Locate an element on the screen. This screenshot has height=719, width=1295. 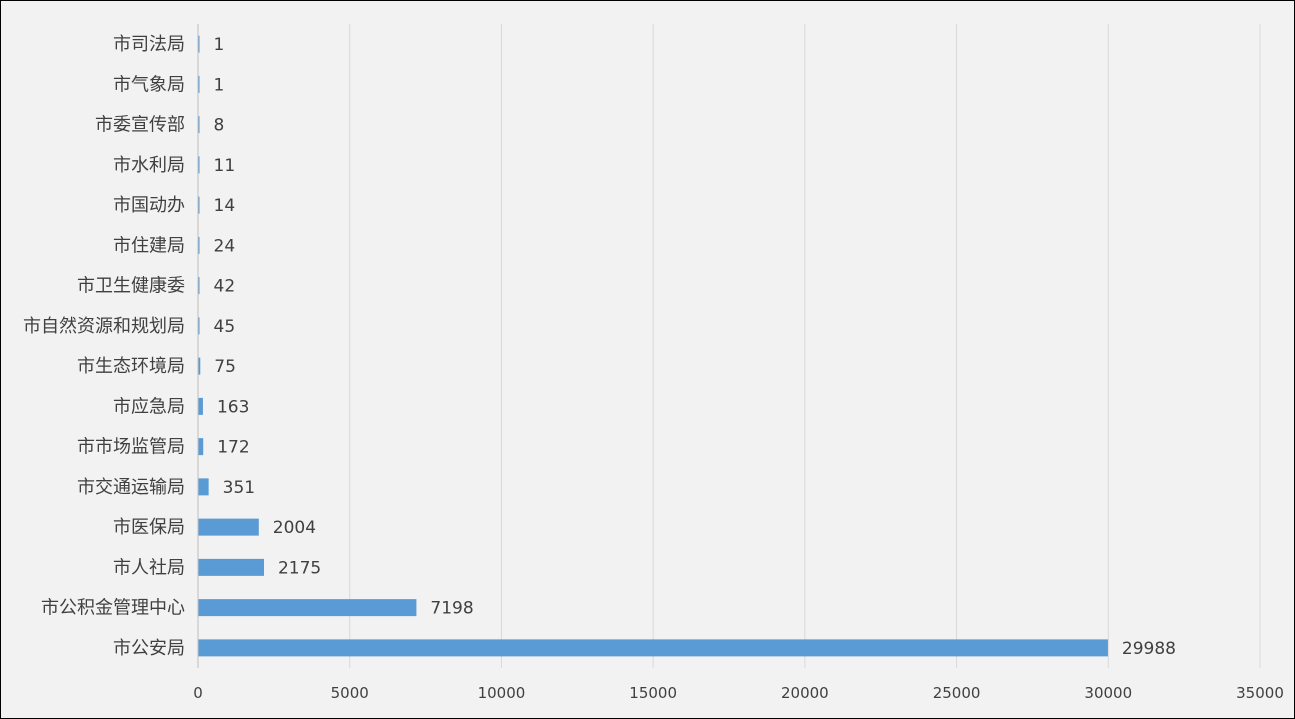
category-label: 市交通运输局 is located at coordinates (131, 487).